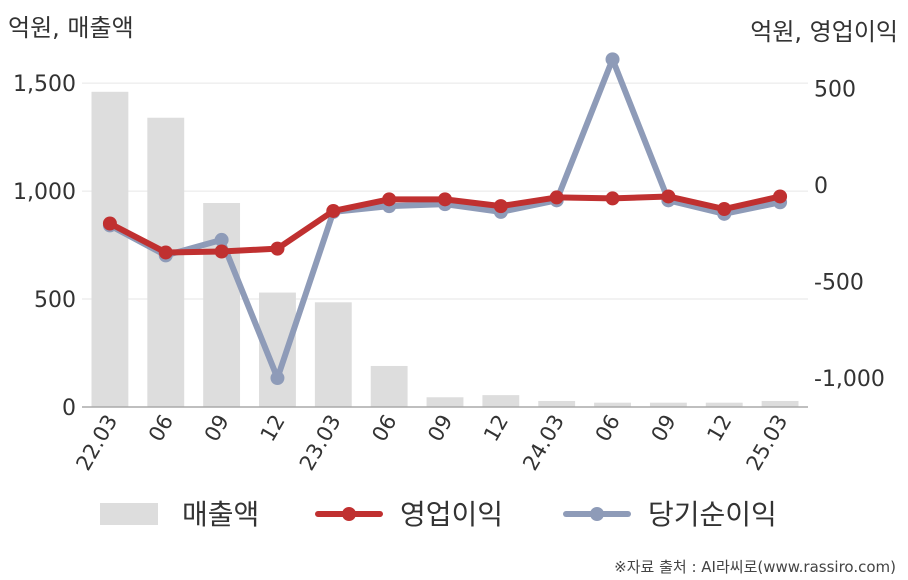 The width and height of the screenshot is (908, 580). I want to click on x-tick-label: 25.03, so click(767, 443).